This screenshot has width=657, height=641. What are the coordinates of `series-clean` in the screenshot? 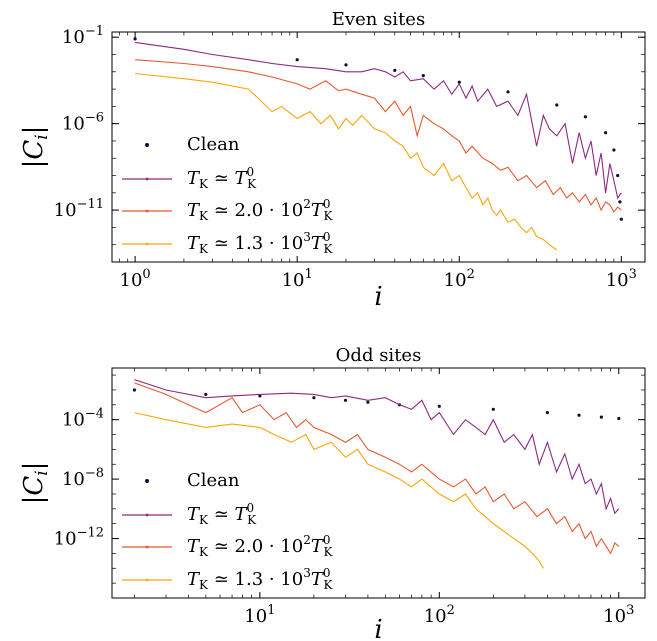 It's located at (376, 404).